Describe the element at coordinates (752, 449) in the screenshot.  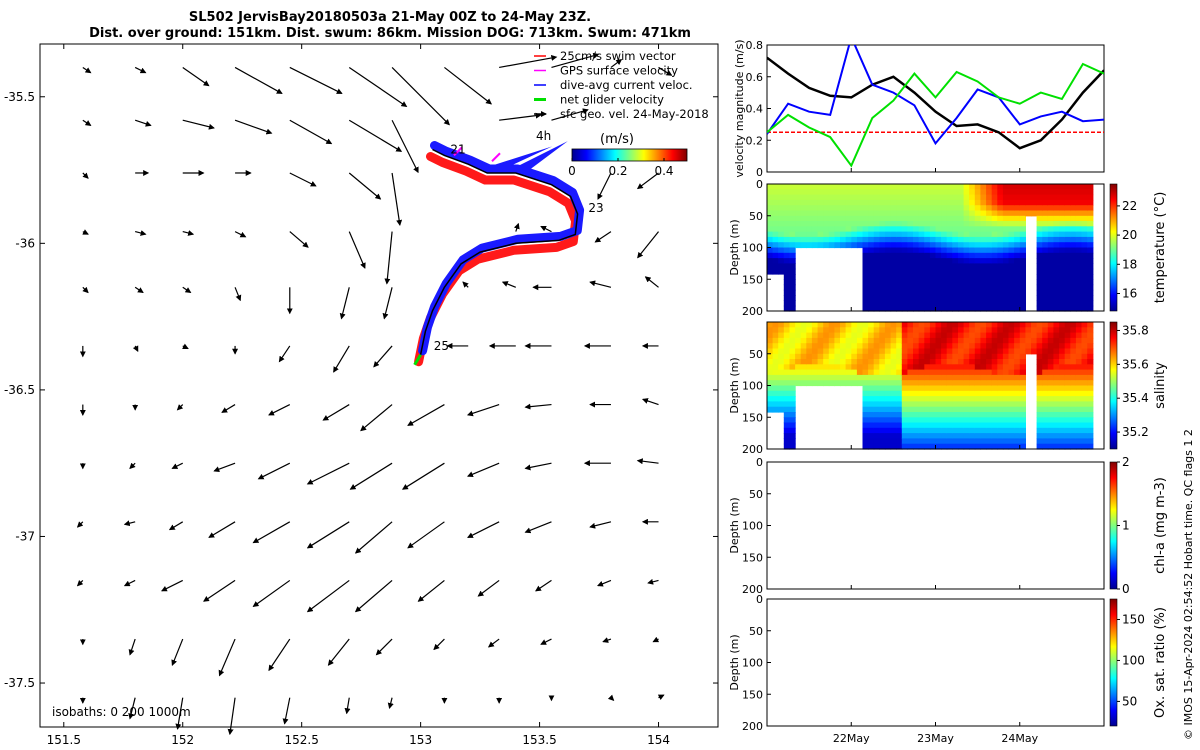
I see `section-y-tick-label: 200` at that location.